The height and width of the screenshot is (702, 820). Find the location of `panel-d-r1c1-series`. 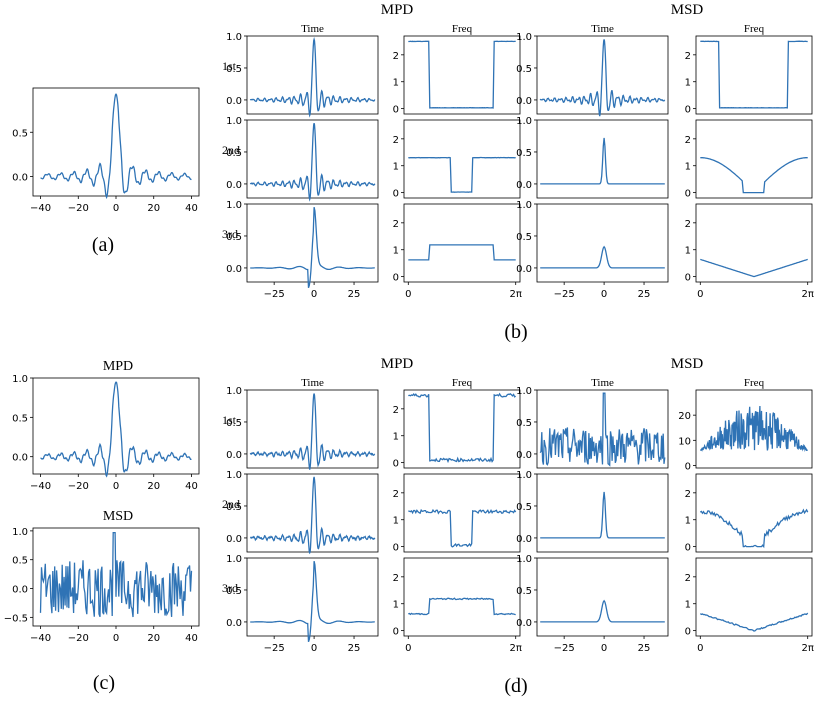

panel-d-r1c1-series is located at coordinates (312, 431).